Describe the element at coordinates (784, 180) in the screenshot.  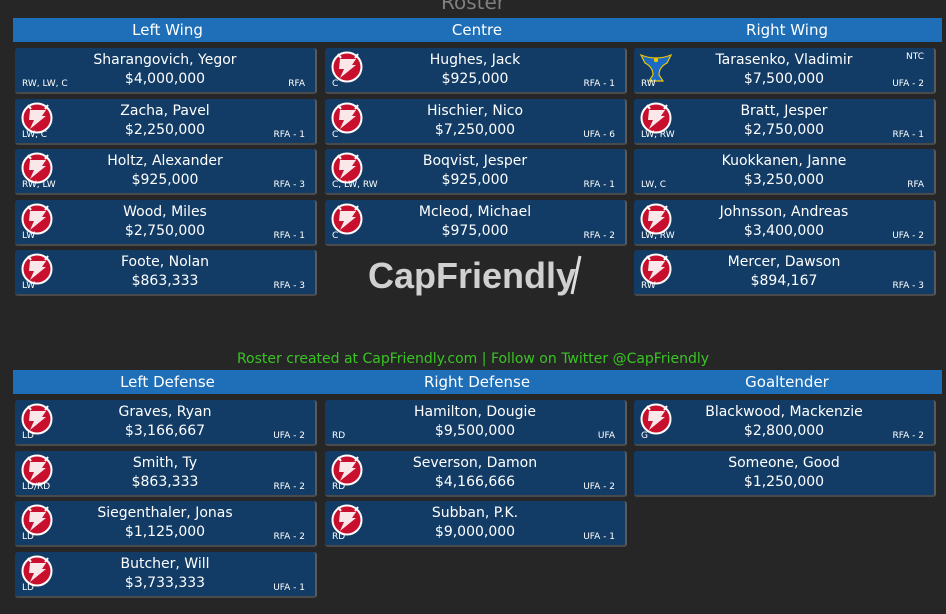
I see `cap-hit: $3,250,000` at that location.